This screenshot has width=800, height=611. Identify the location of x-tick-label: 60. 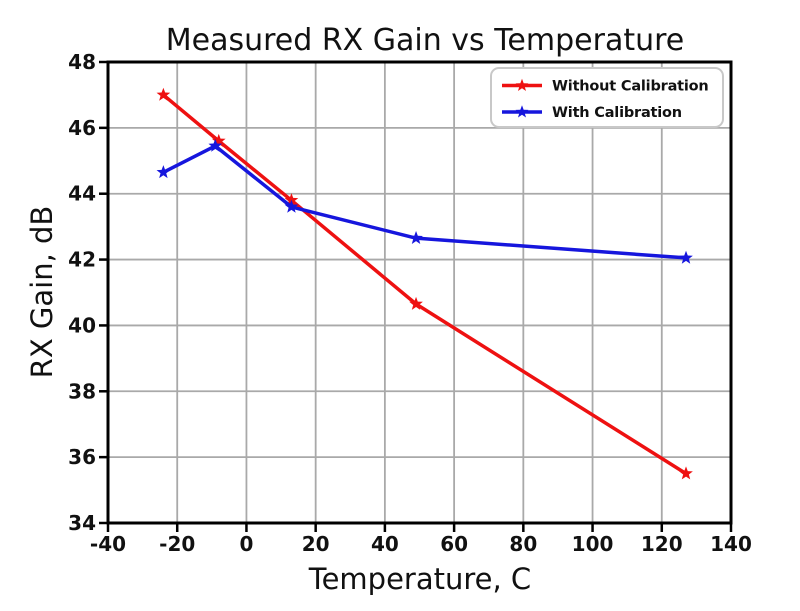
(454, 544).